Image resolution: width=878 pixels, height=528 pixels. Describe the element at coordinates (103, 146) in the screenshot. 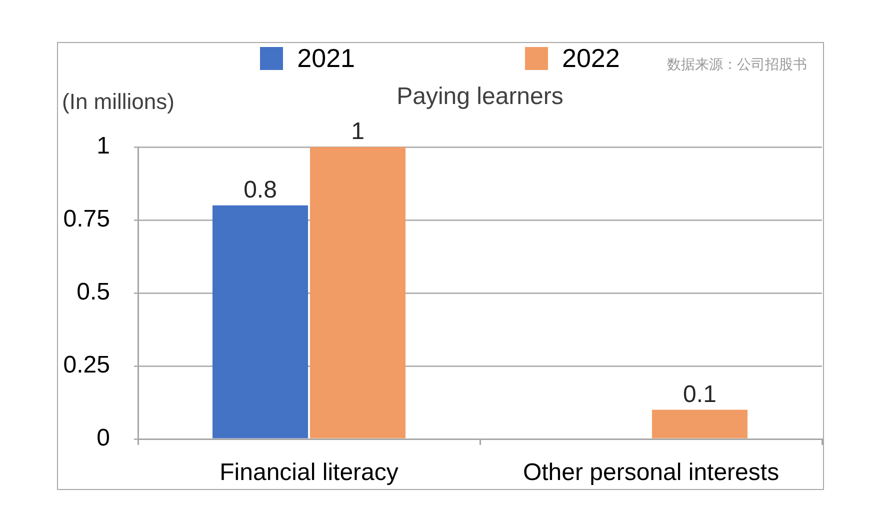

I see `y-tick-label: 1` at that location.